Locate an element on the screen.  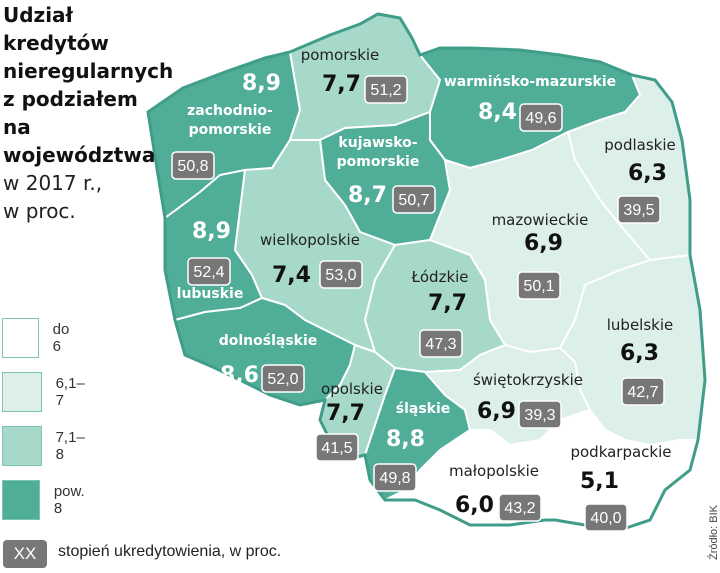
region-label-mazowieckie: mazowieckie 6,9 50,1 is located at coordinates (540, 255).